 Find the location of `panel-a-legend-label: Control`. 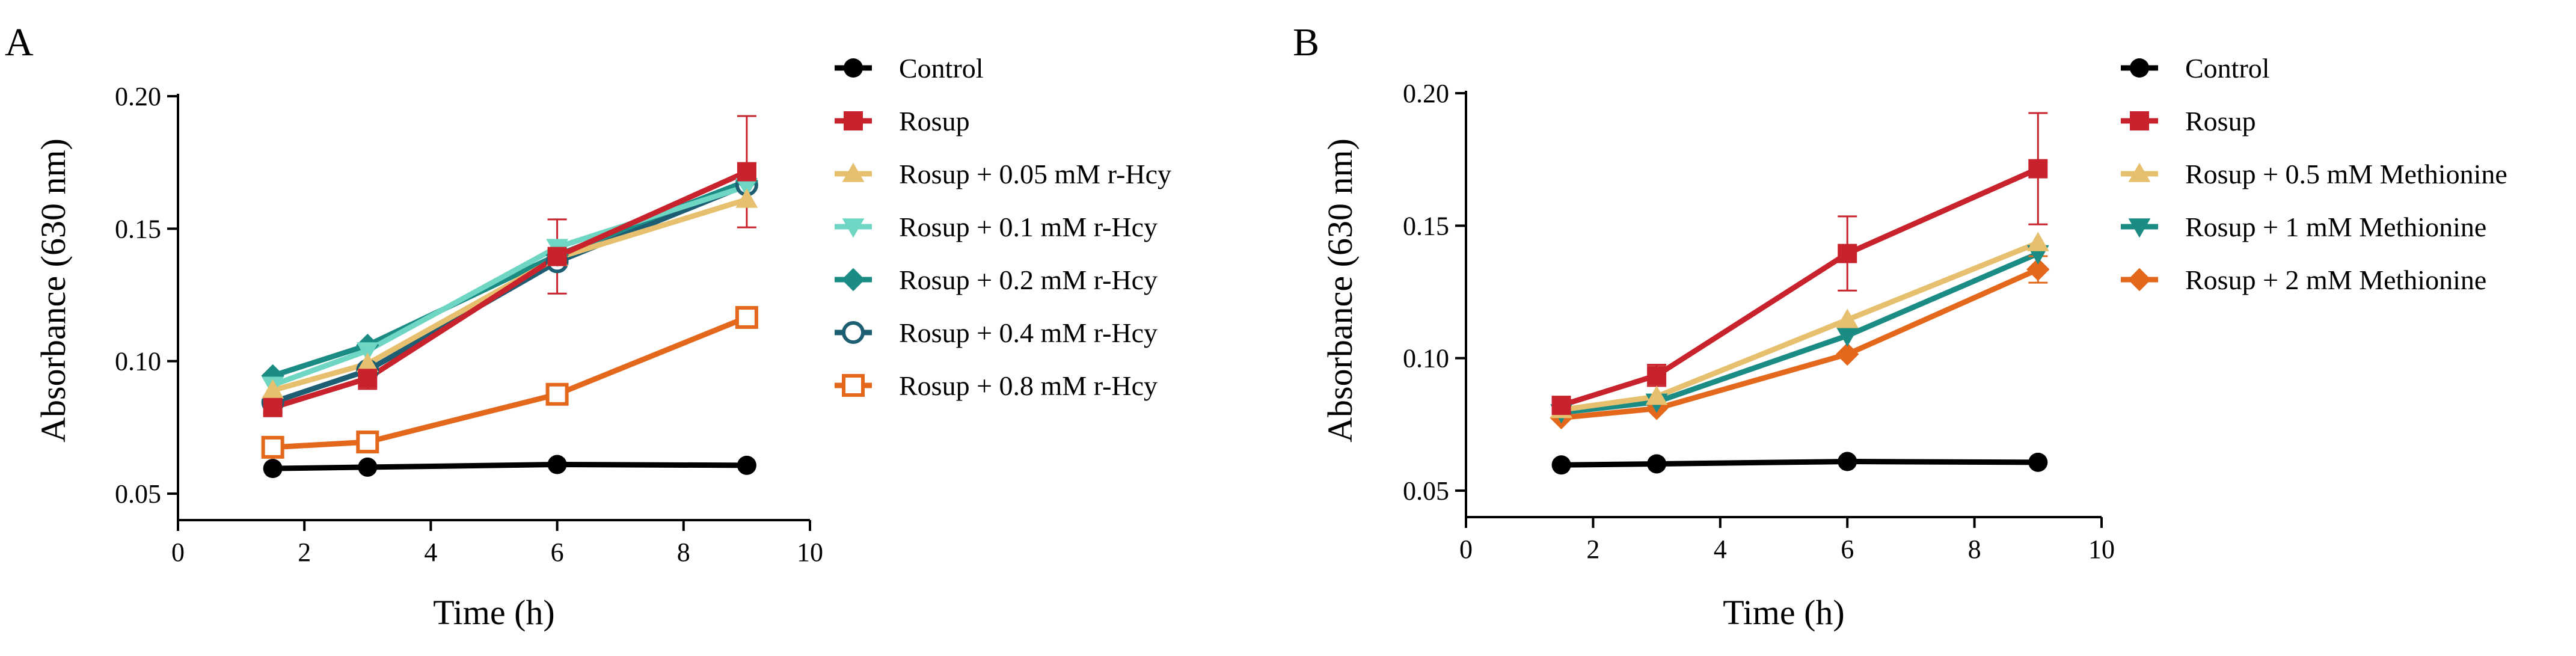

panel-a-legend-label: Control is located at coordinates (941, 68).